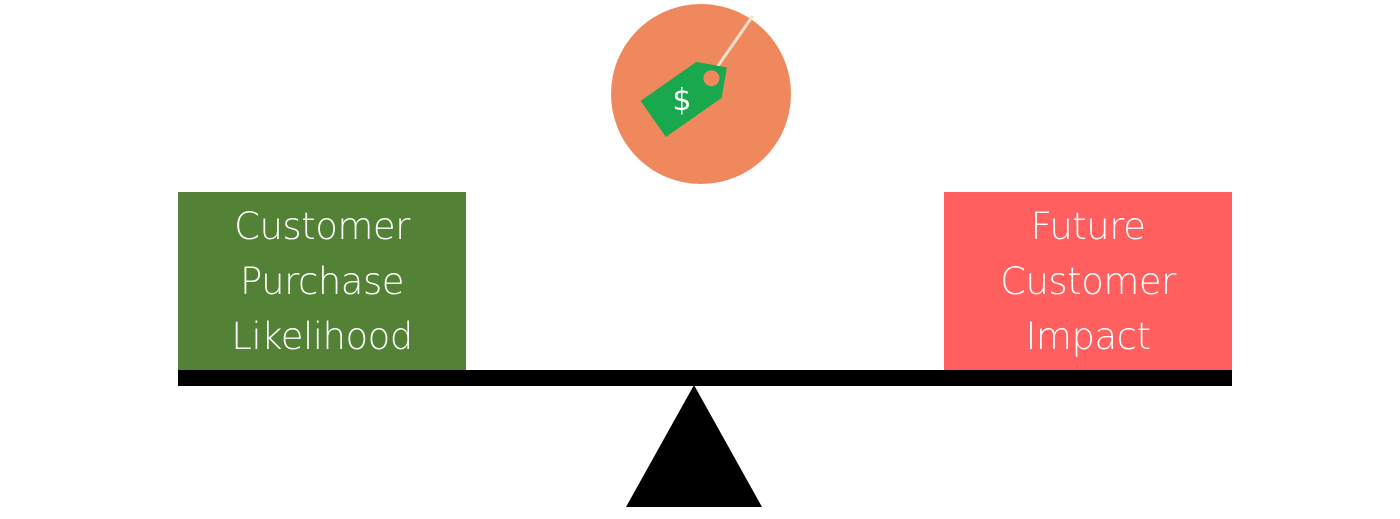 This screenshot has height=519, width=1400. I want to click on fulcrum-triangle, so click(694, 446).